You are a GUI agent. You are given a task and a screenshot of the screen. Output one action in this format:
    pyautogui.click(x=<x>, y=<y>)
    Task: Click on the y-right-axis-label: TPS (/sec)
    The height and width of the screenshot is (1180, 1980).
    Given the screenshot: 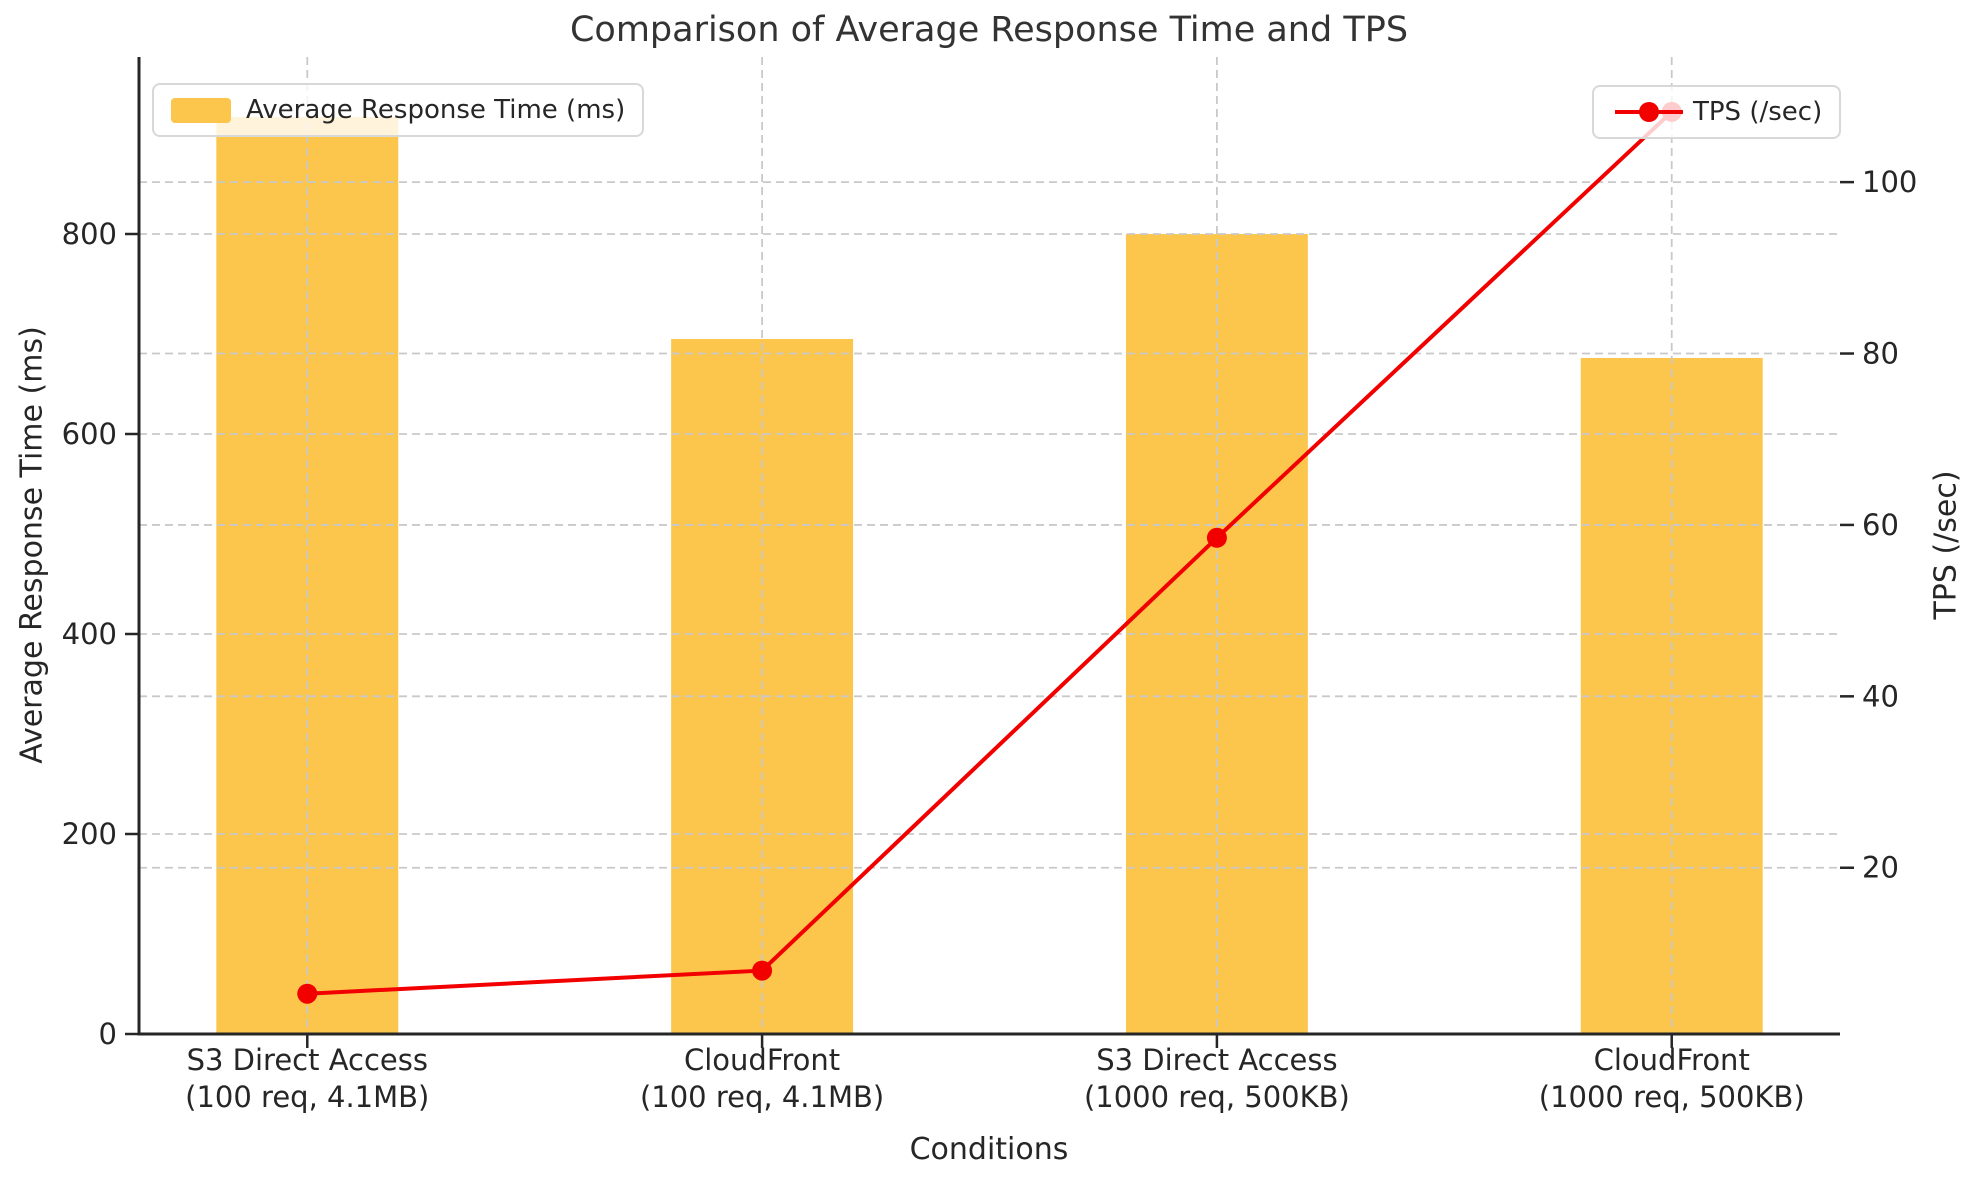 What is the action you would take?
    pyautogui.click(x=1946, y=545)
    